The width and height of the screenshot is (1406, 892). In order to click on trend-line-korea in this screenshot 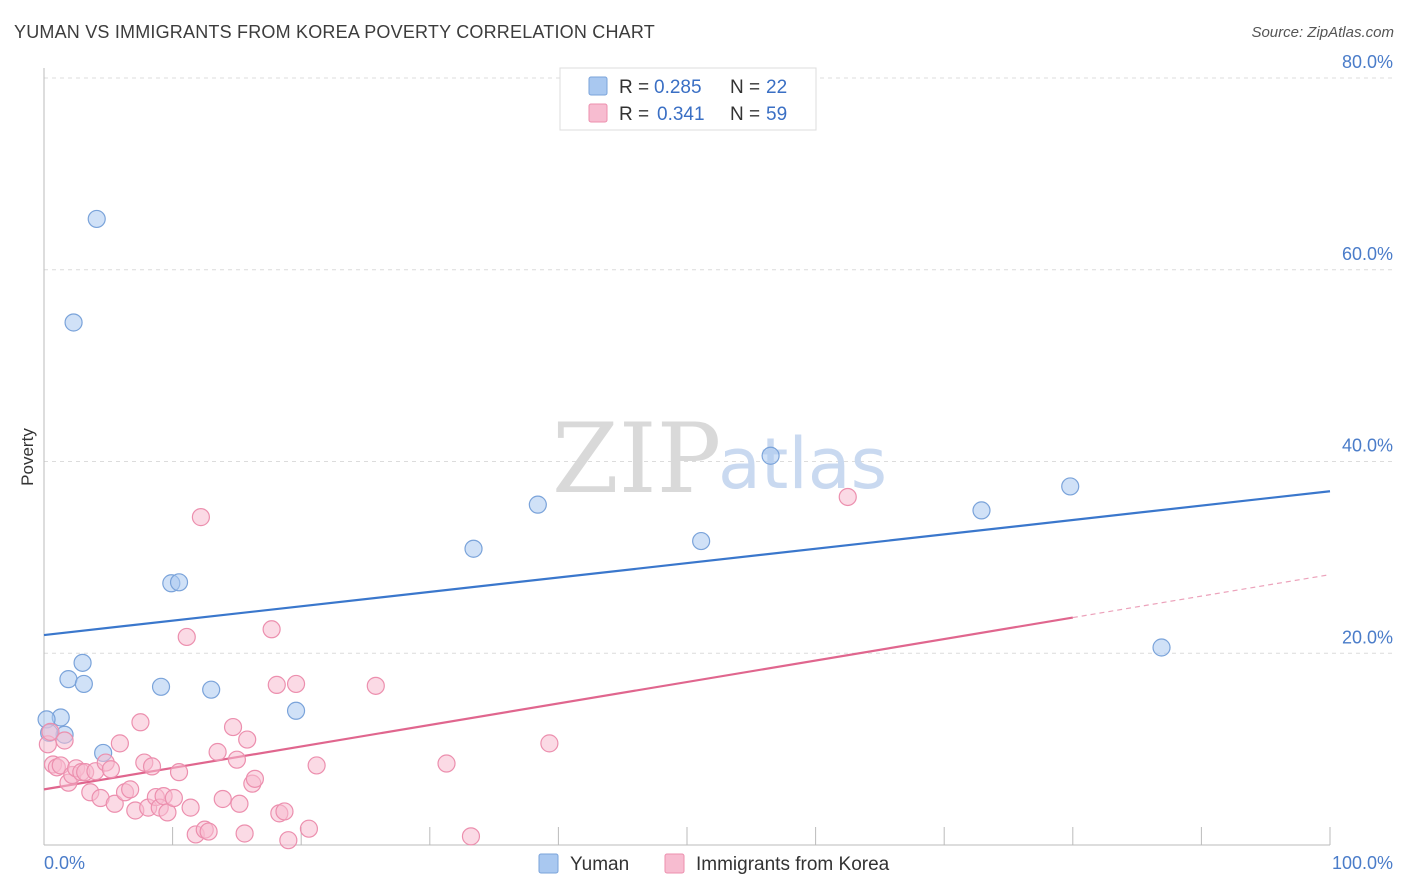, I will do `click(558, 703)`.